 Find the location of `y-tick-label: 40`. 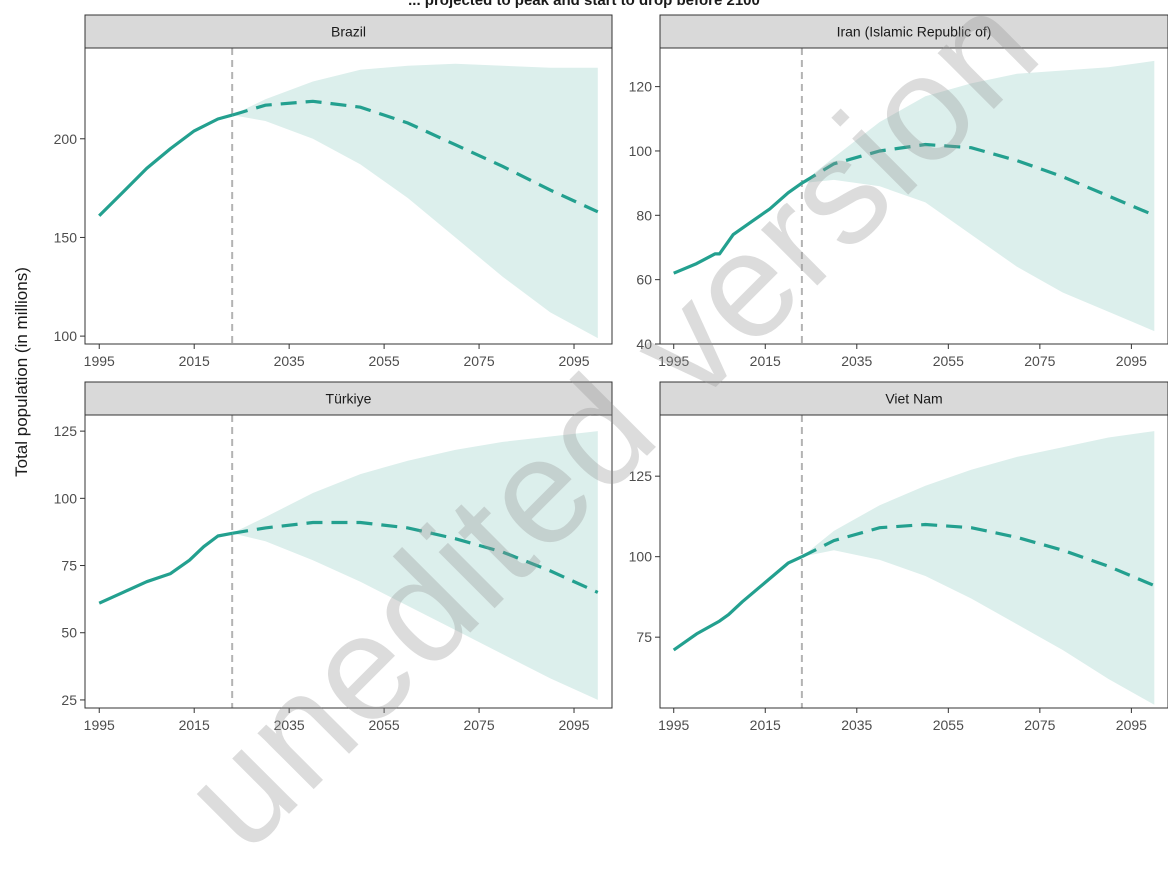

y-tick-label: 40 is located at coordinates (644, 344).